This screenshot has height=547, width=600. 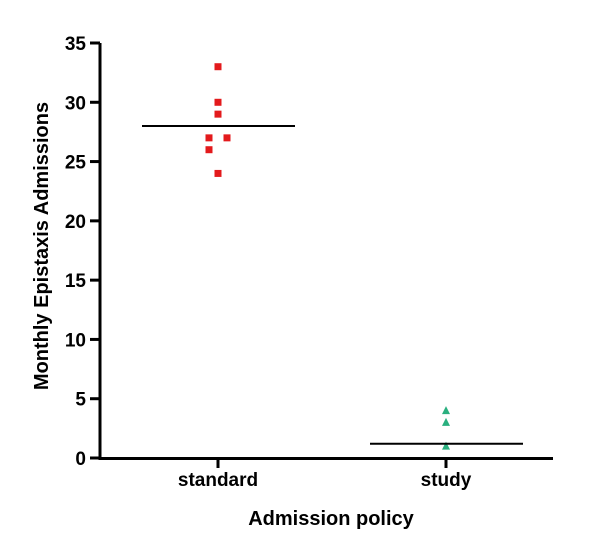 What do you see at coordinates (80, 400) in the screenshot?
I see `y-tick-label: 5` at bounding box center [80, 400].